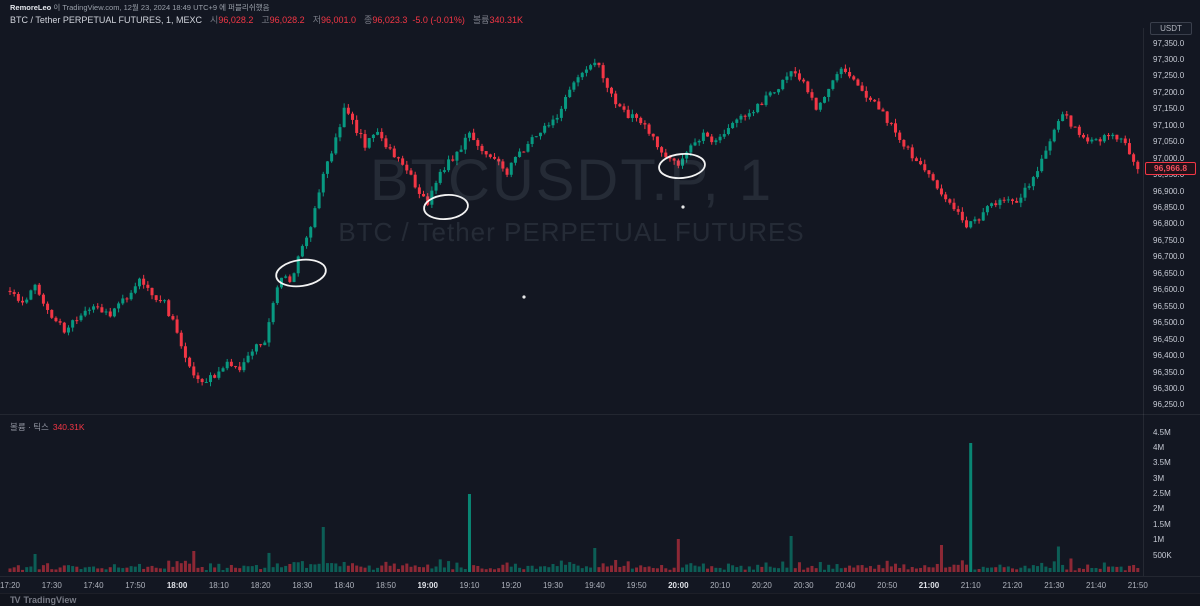 The image size is (1200, 606). Describe the element at coordinates (427, 585) in the screenshot. I see `time-axis-label: 19:00` at that location.